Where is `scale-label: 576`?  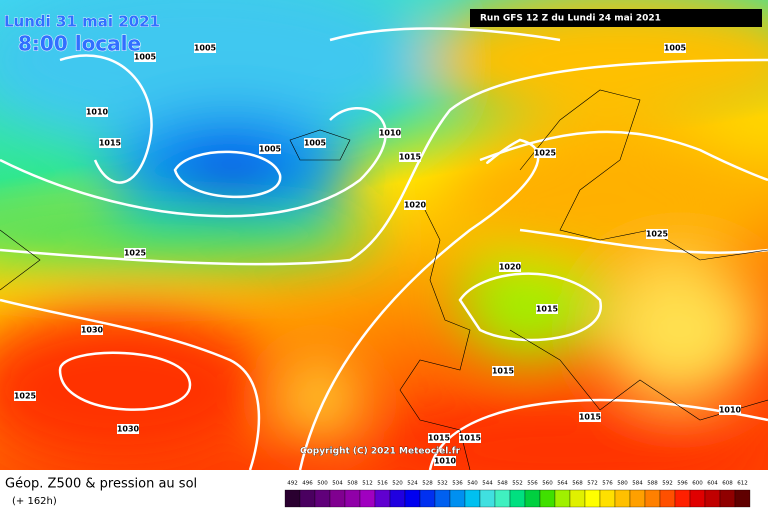
scale-label: 576 is located at coordinates (607, 484).